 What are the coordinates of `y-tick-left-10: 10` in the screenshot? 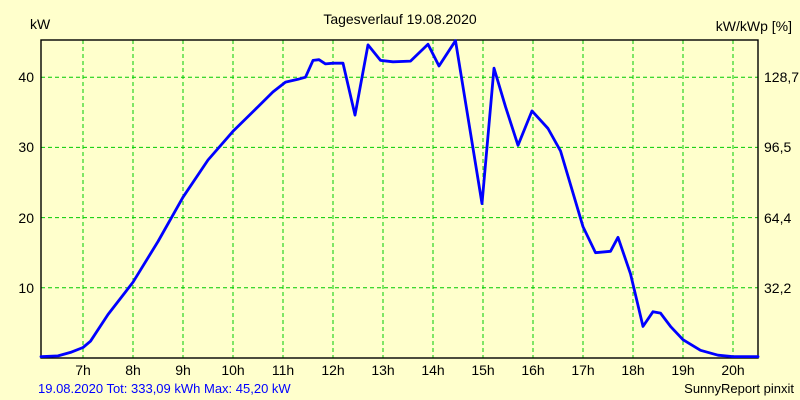 It's located at (26, 287).